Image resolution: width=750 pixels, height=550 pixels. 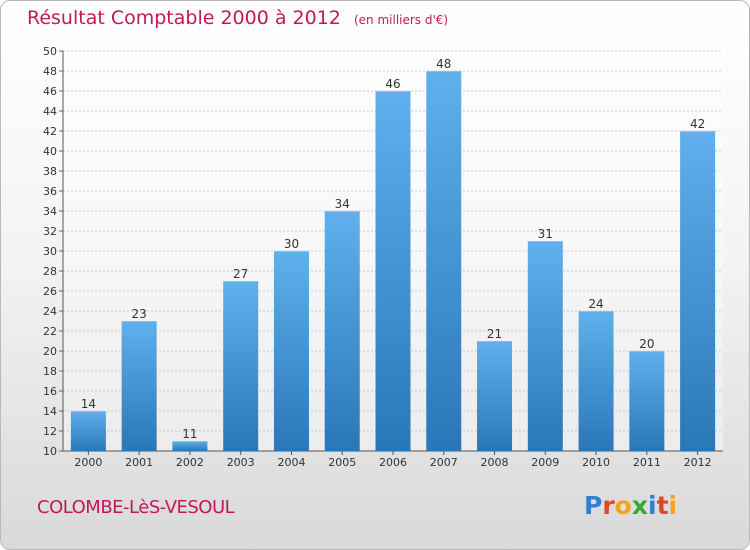 I want to click on data-label: 31, so click(x=545, y=234).